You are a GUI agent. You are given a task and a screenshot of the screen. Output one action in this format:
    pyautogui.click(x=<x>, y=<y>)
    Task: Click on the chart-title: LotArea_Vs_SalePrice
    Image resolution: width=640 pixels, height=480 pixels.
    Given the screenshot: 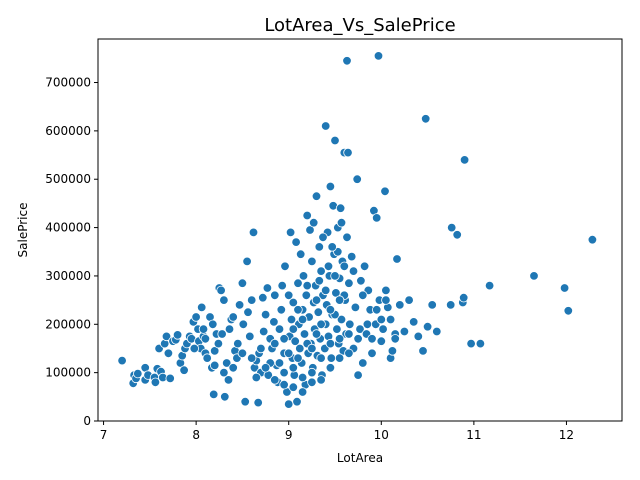 What is the action you would take?
    pyautogui.click(x=359, y=25)
    